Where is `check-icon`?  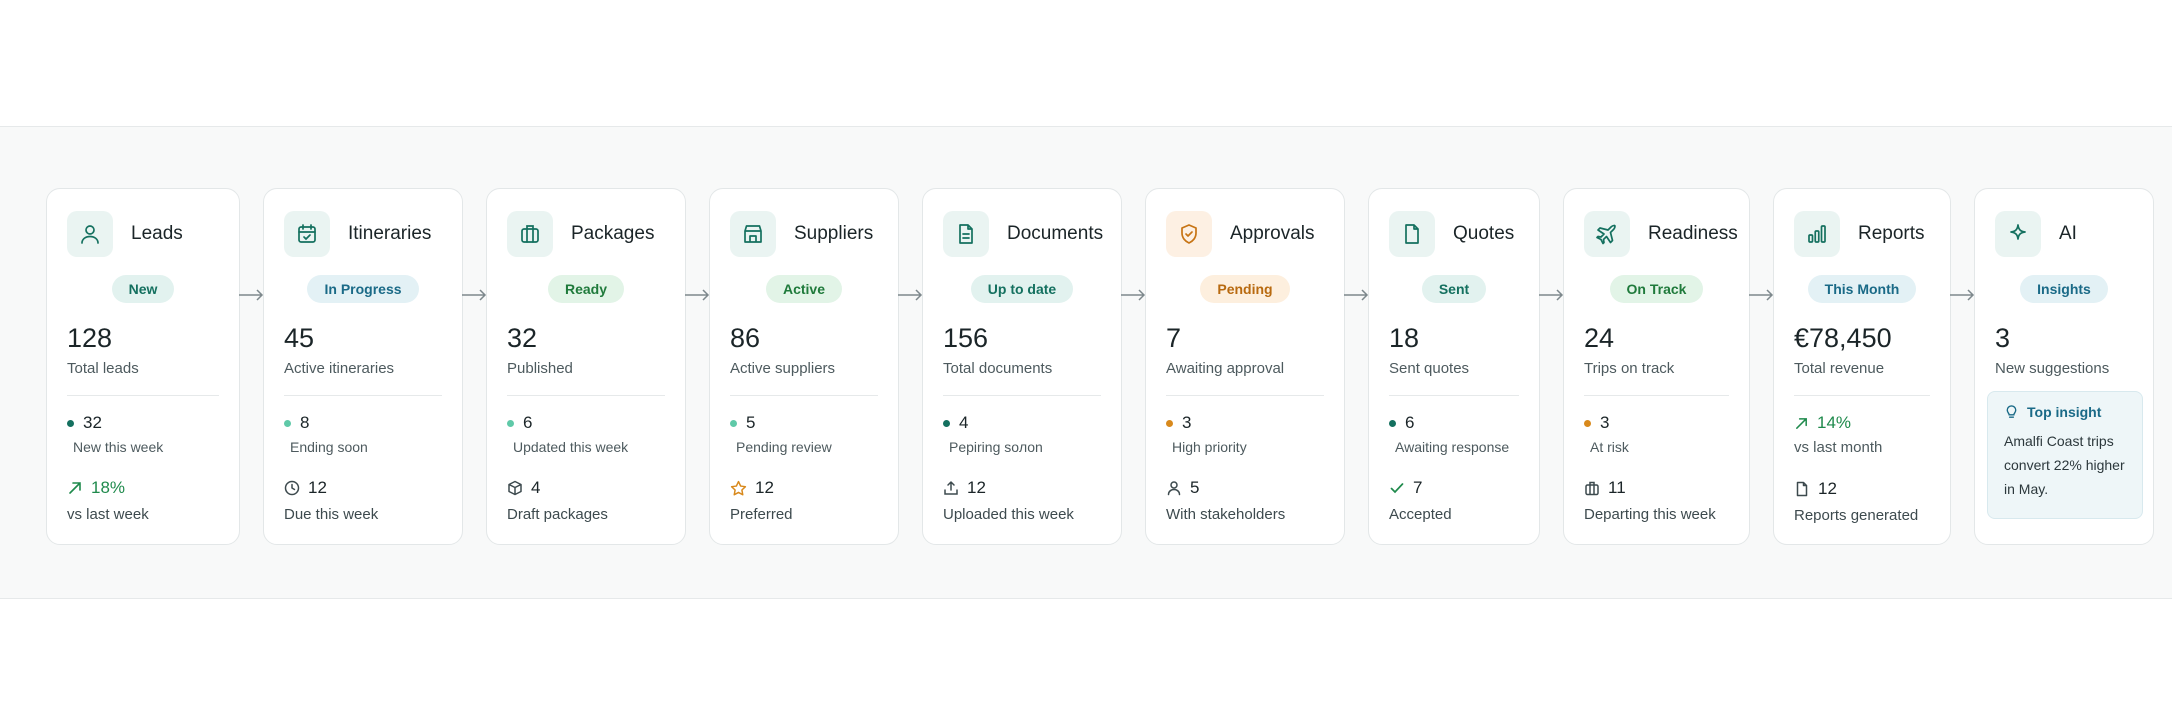 check-icon is located at coordinates (1397, 488).